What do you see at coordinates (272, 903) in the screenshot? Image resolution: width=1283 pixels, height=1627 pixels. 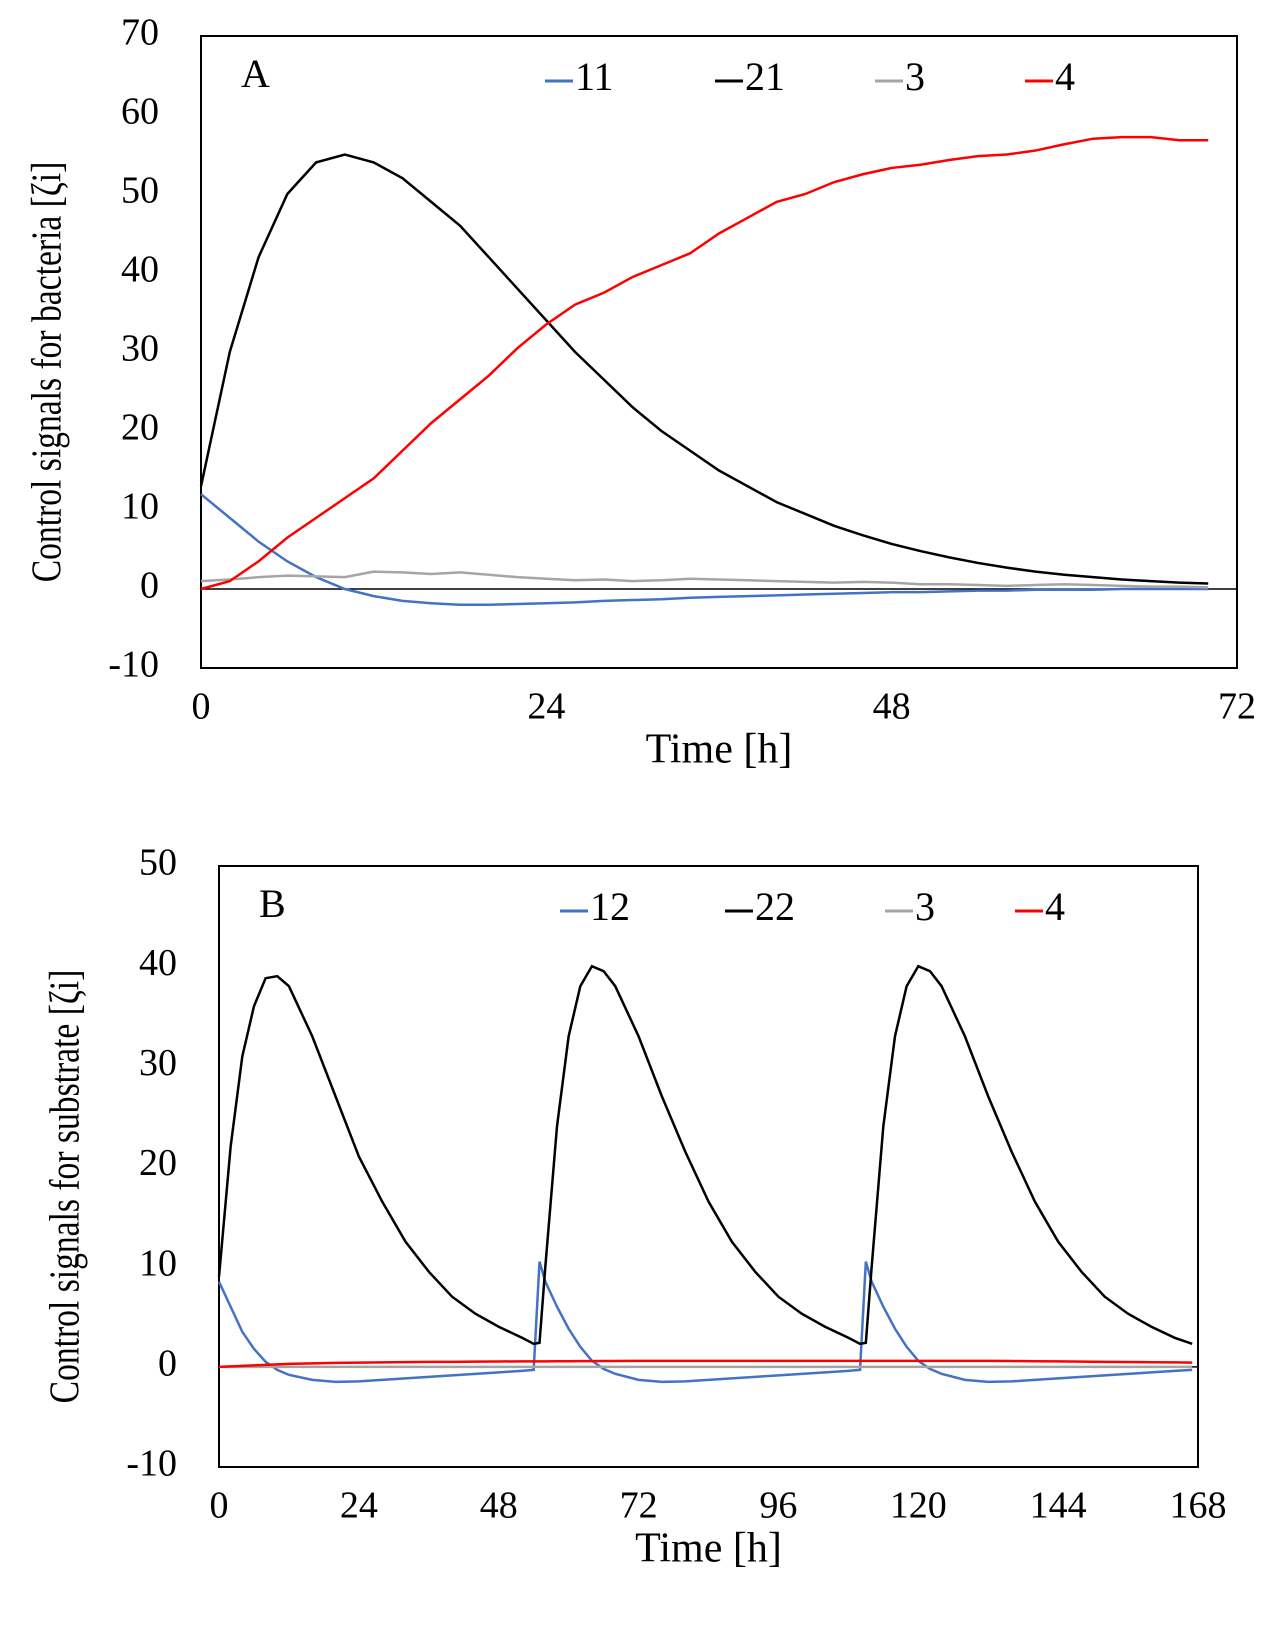 I see `panel-label: B` at bounding box center [272, 903].